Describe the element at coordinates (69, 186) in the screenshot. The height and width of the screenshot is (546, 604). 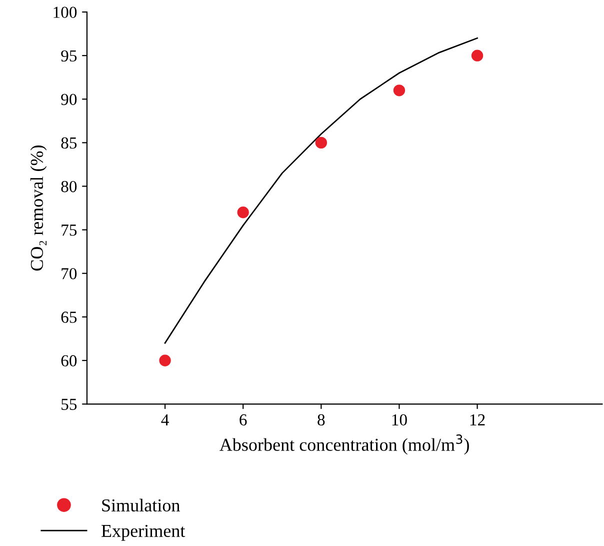
I see `y-tick-label: 80` at that location.